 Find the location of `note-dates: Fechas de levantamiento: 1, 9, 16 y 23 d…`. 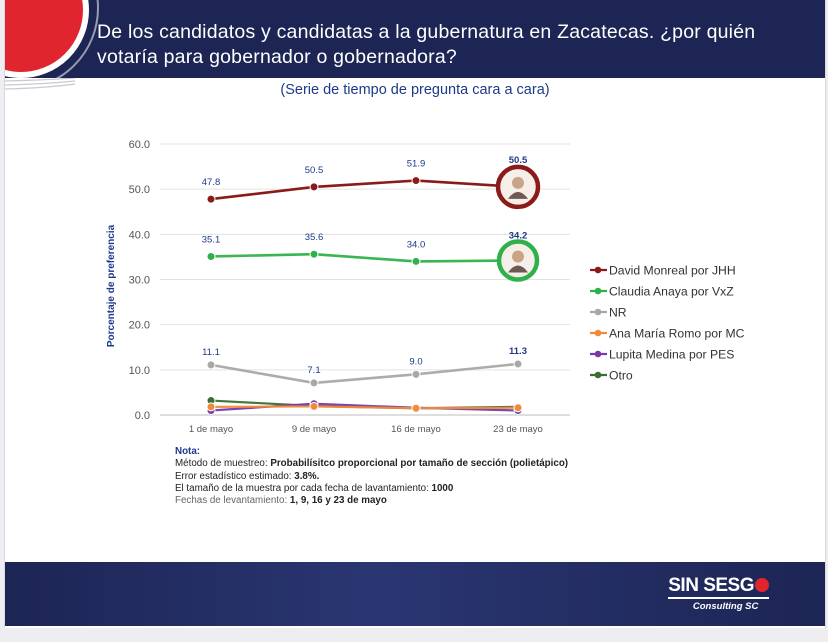

note-dates: Fechas de levantamiento: 1, 9, 16 y 23 d… is located at coordinates (371, 501).